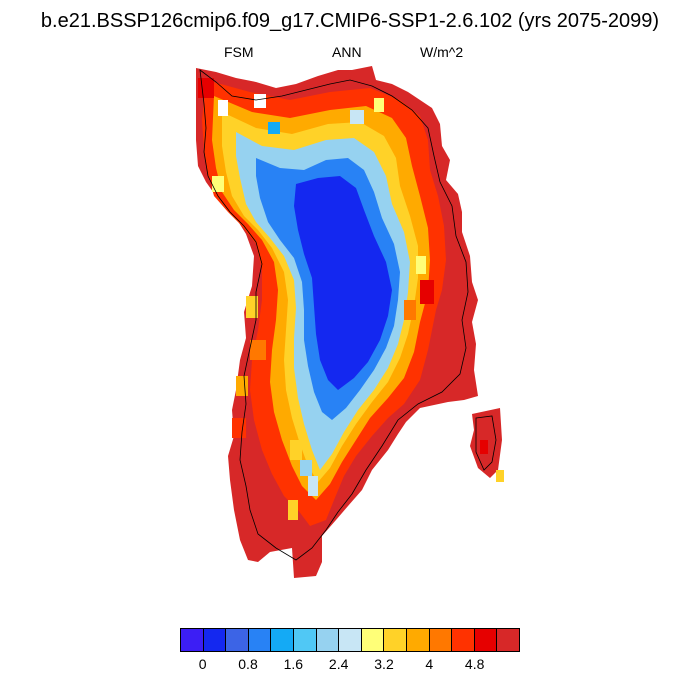  Describe the element at coordinates (442, 52) in the screenshot. I see `units-label: W/m^2` at that location.